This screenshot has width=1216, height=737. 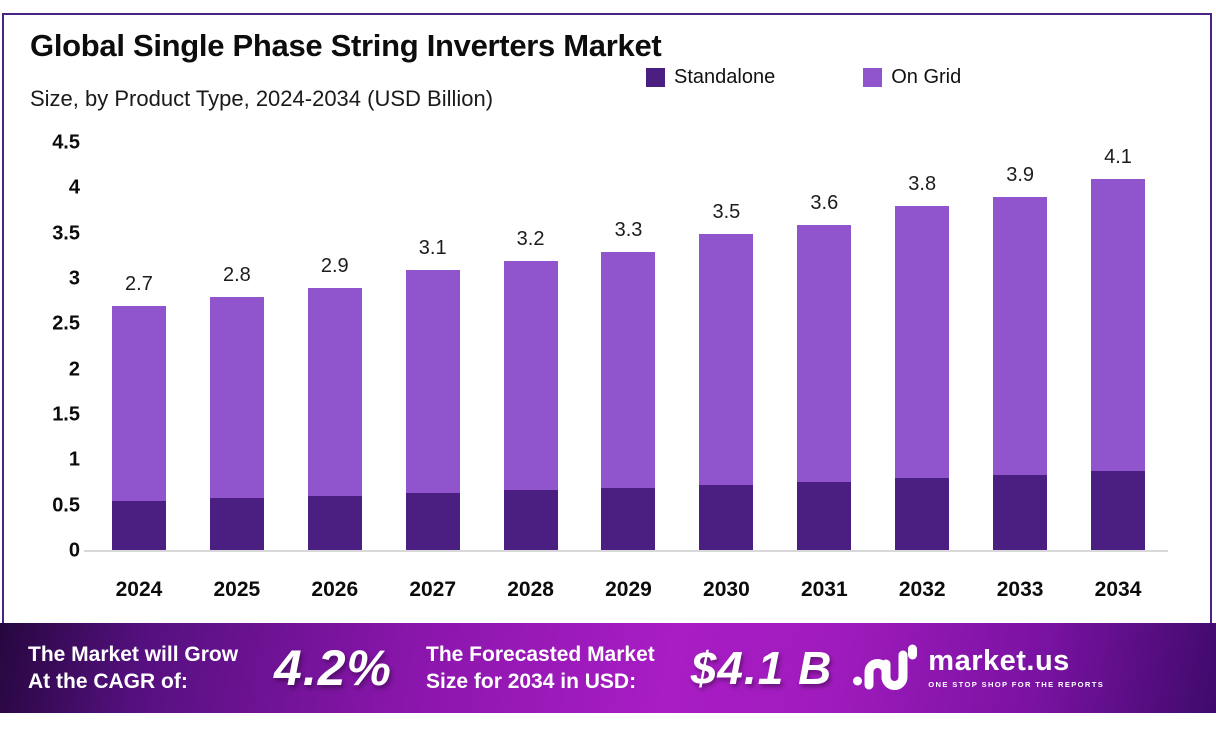 What do you see at coordinates (333, 668) in the screenshot?
I see `cagr-value: 4.2%` at bounding box center [333, 668].